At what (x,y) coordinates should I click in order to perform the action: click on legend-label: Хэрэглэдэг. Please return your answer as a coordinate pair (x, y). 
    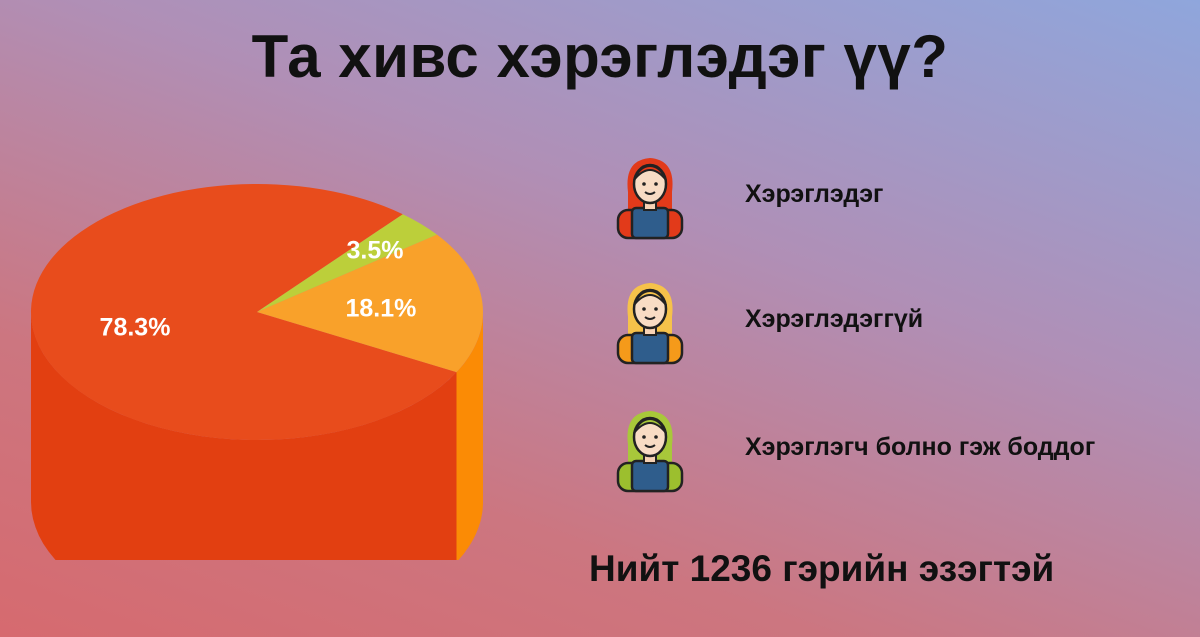
    Looking at the image, I should click on (814, 194).